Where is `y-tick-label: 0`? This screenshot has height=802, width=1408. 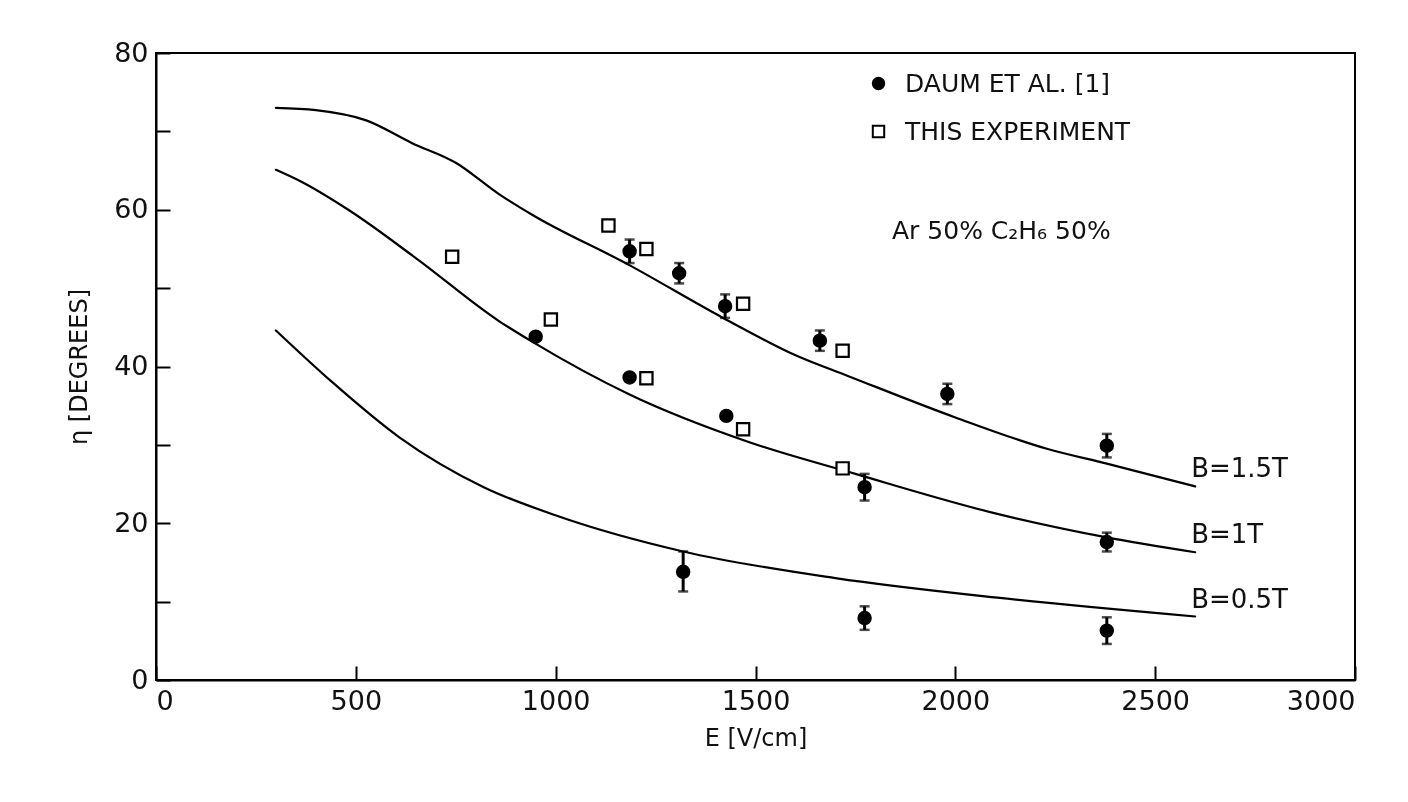 y-tick-label: 0 is located at coordinates (140, 679).